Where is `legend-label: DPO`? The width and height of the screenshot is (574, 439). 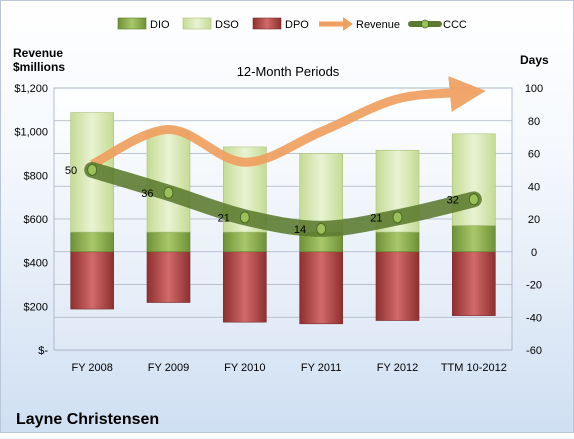 legend-label: DPO is located at coordinates (297, 25).